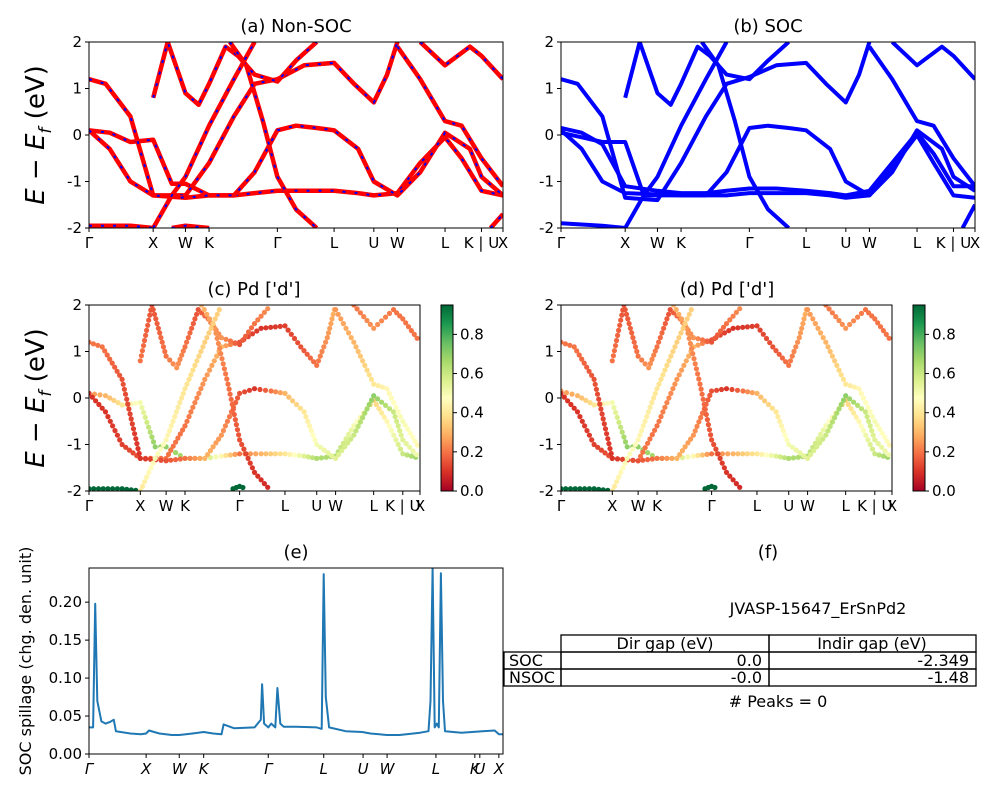  I want to click on y-tick-label: 0, so click(549, 135).